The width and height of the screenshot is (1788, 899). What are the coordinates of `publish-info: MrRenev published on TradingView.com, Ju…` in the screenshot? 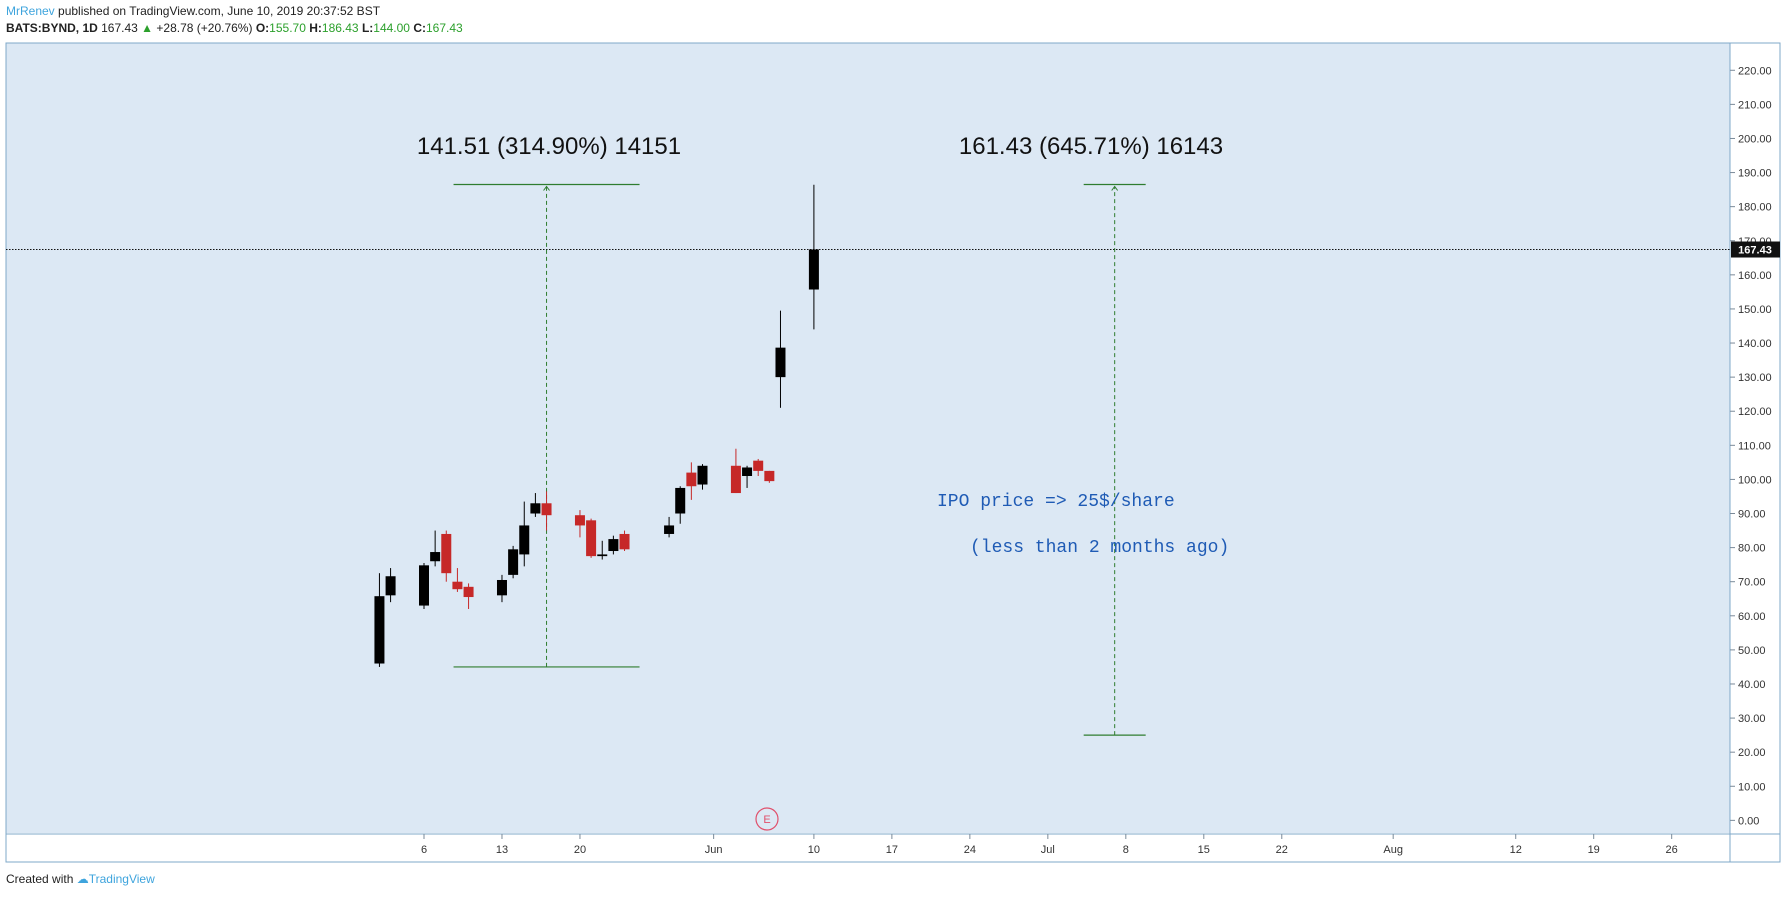 It's located at (193, 11).